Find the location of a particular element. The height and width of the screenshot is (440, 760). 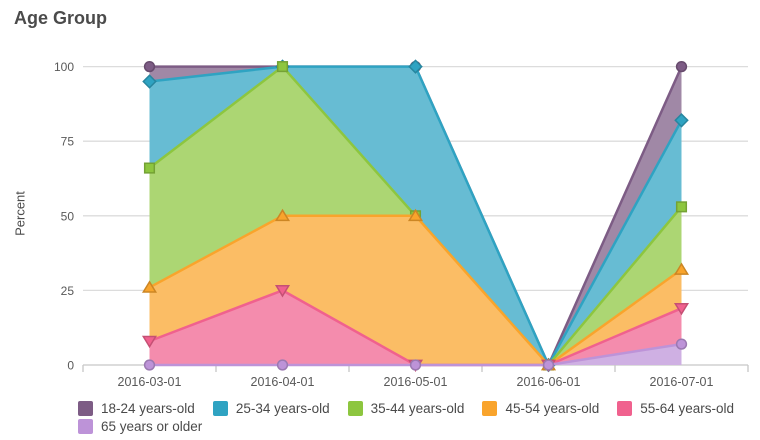

legend-item-65 years or older: 65 years or older is located at coordinates (140, 426).